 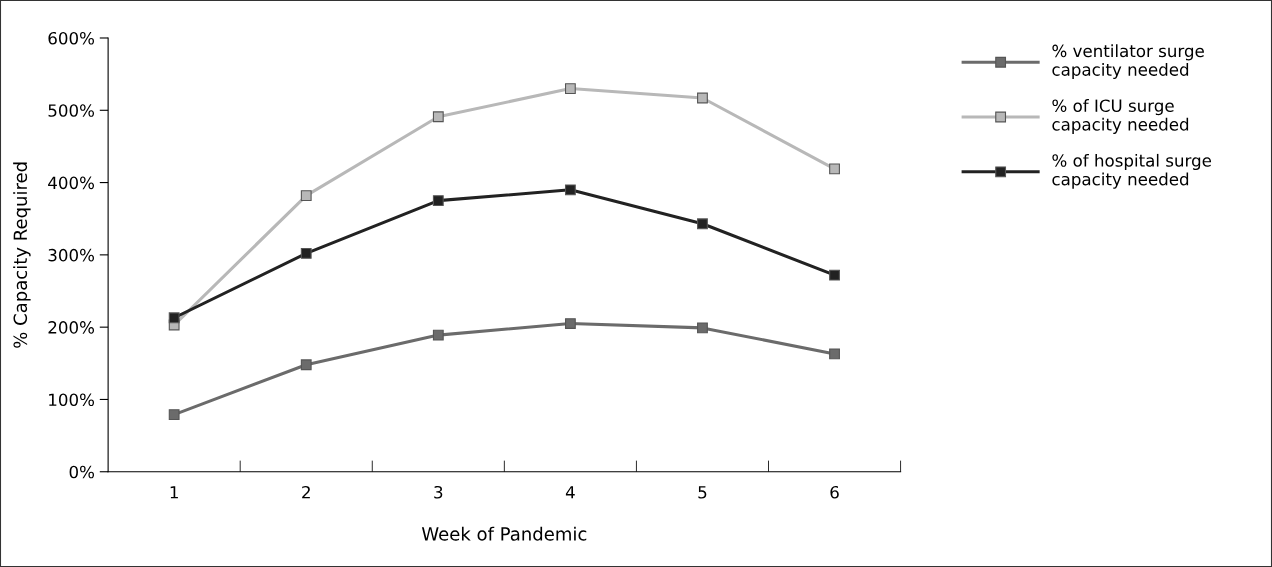 I want to click on legend-label: % of hospital surge capacity needed, so click(x=1132, y=171).